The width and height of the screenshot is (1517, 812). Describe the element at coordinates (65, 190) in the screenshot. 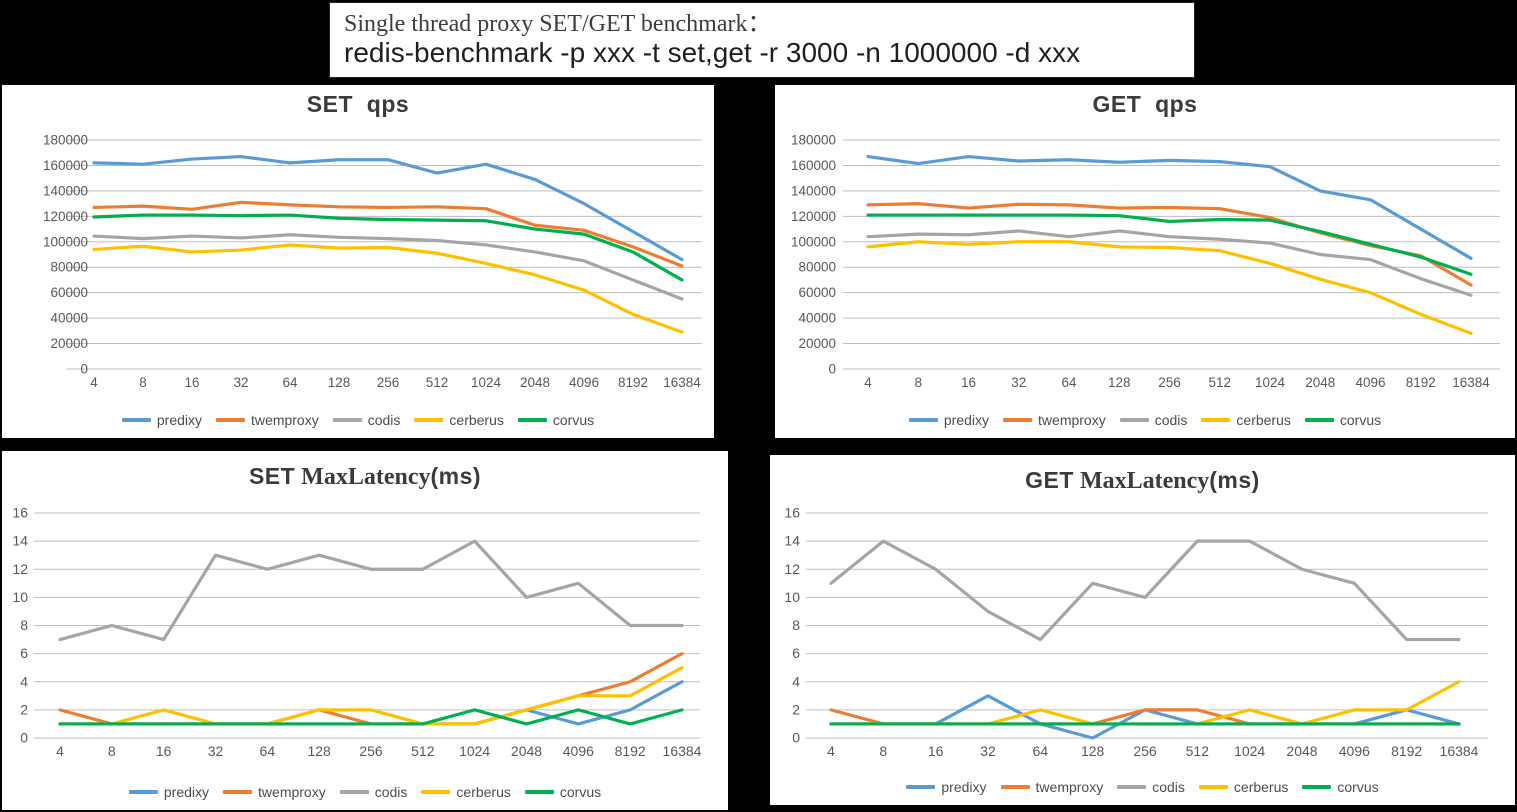

I see `y-axis-tick-label: 140000` at that location.